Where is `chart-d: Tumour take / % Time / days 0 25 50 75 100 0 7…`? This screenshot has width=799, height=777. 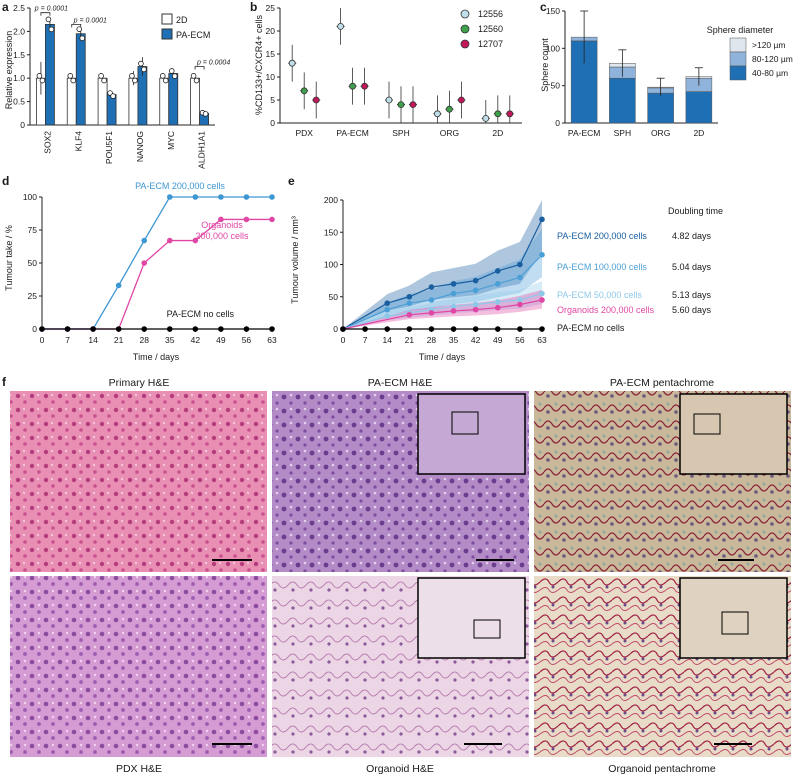 chart-d: Tumour take / % Time / days 0 25 50 75 100 0 7… is located at coordinates (140, 271).